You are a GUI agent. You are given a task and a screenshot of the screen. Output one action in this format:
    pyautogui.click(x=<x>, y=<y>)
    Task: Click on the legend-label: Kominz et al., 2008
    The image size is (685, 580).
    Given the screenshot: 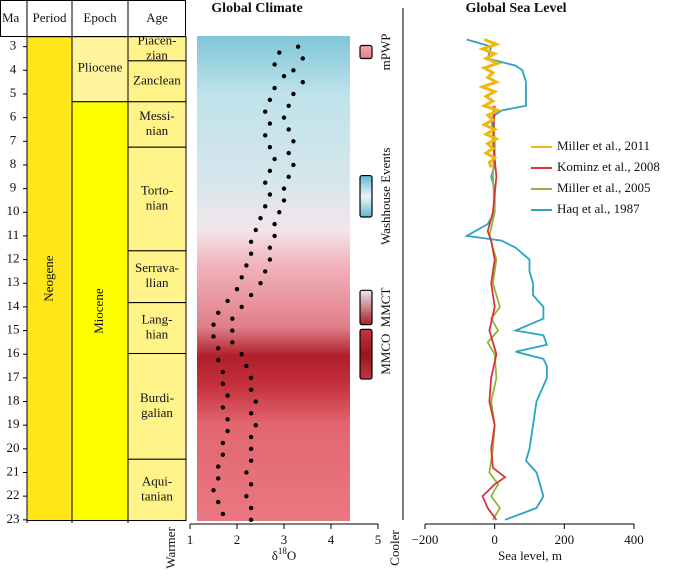 What is the action you would take?
    pyautogui.click(x=608, y=166)
    